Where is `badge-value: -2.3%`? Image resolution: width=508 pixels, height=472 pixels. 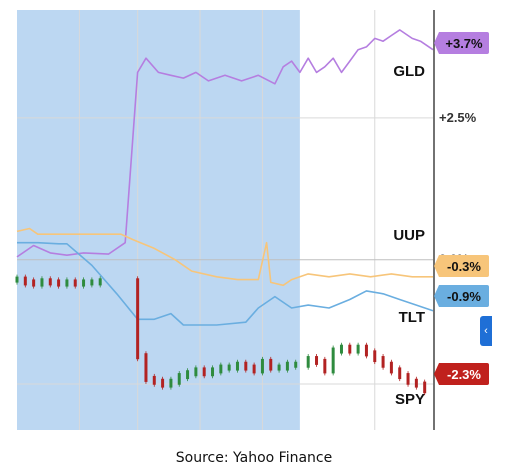
badge-value: -2.3% is located at coordinates (464, 374).